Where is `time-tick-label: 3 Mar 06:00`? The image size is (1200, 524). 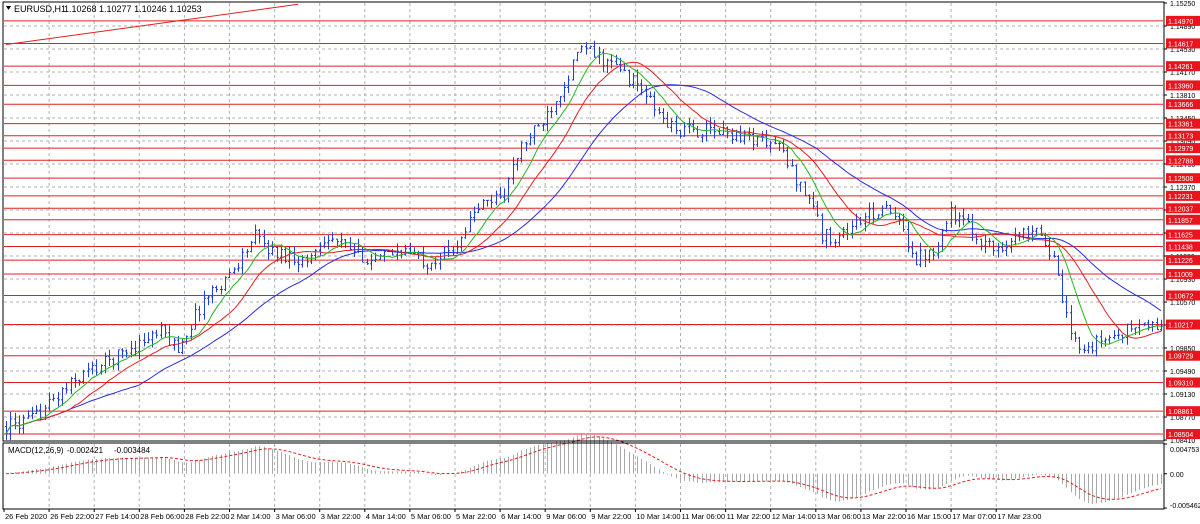 time-tick-label: 3 Mar 06:00 is located at coordinates (296, 516).